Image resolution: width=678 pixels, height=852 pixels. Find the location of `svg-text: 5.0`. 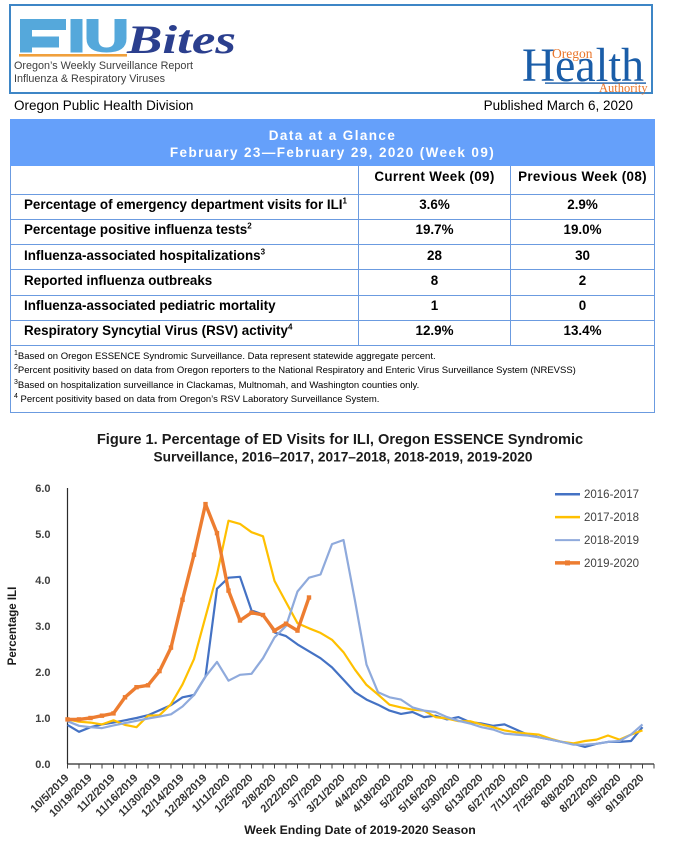

svg-text: 5.0 is located at coordinates (42, 535).